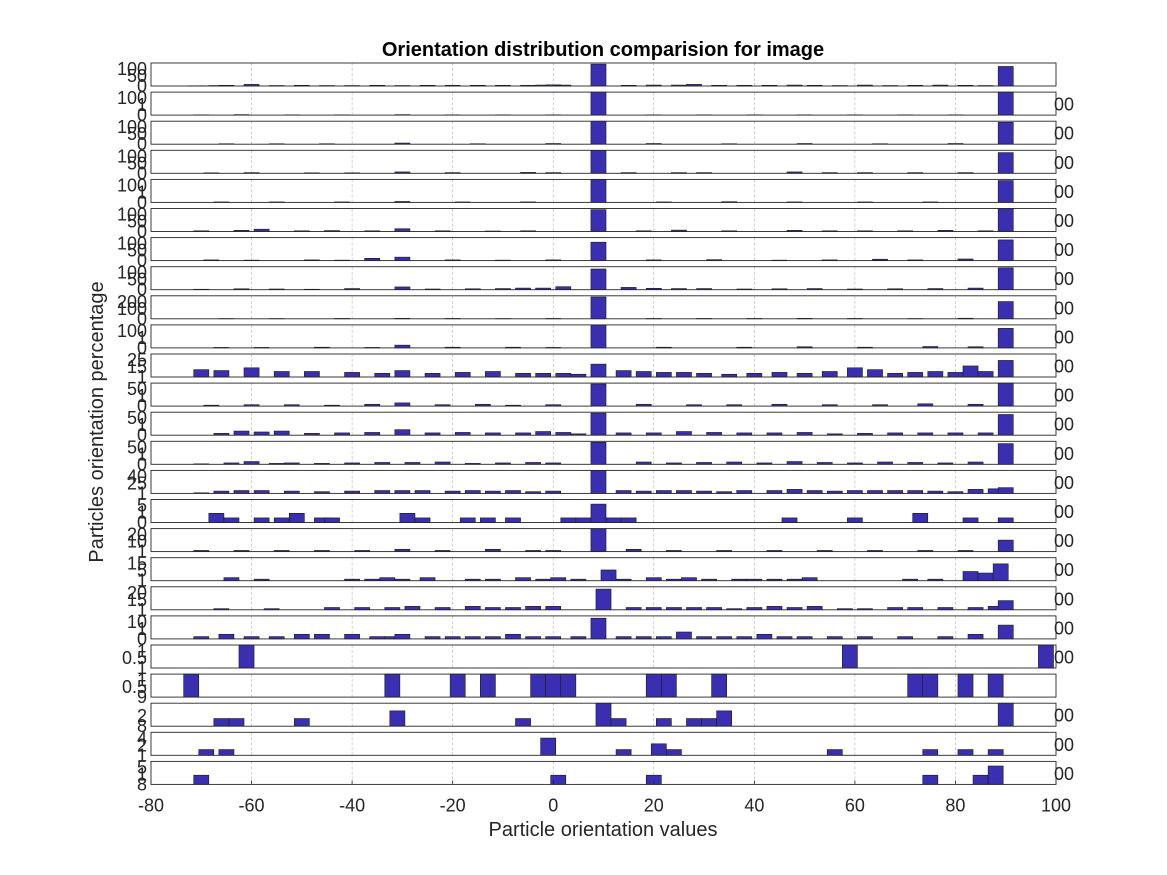 Image resolution: width=1167 pixels, height=875 pixels. Describe the element at coordinates (132, 69) in the screenshot. I see `panel-1-ytick-label: 100` at that location.